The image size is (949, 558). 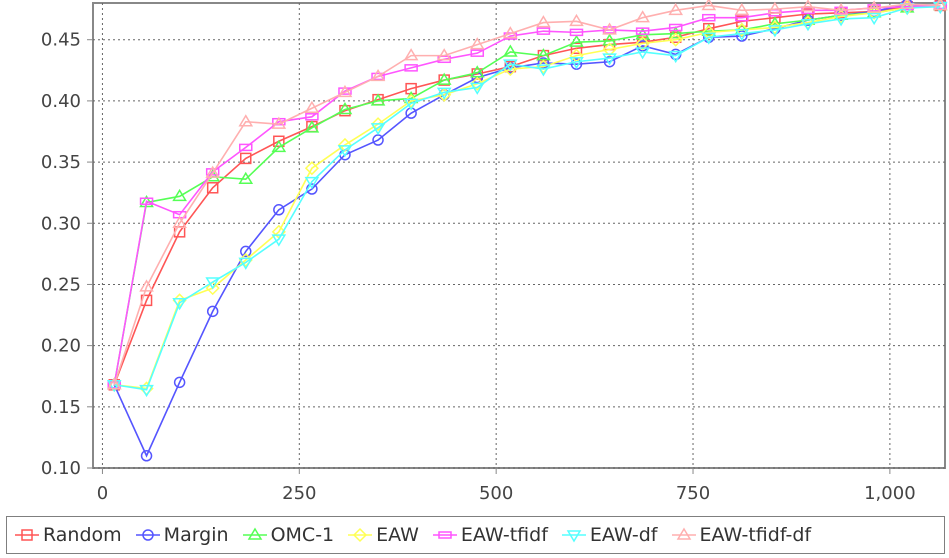 I want to click on x-tick-label: 500, so click(x=496, y=493).